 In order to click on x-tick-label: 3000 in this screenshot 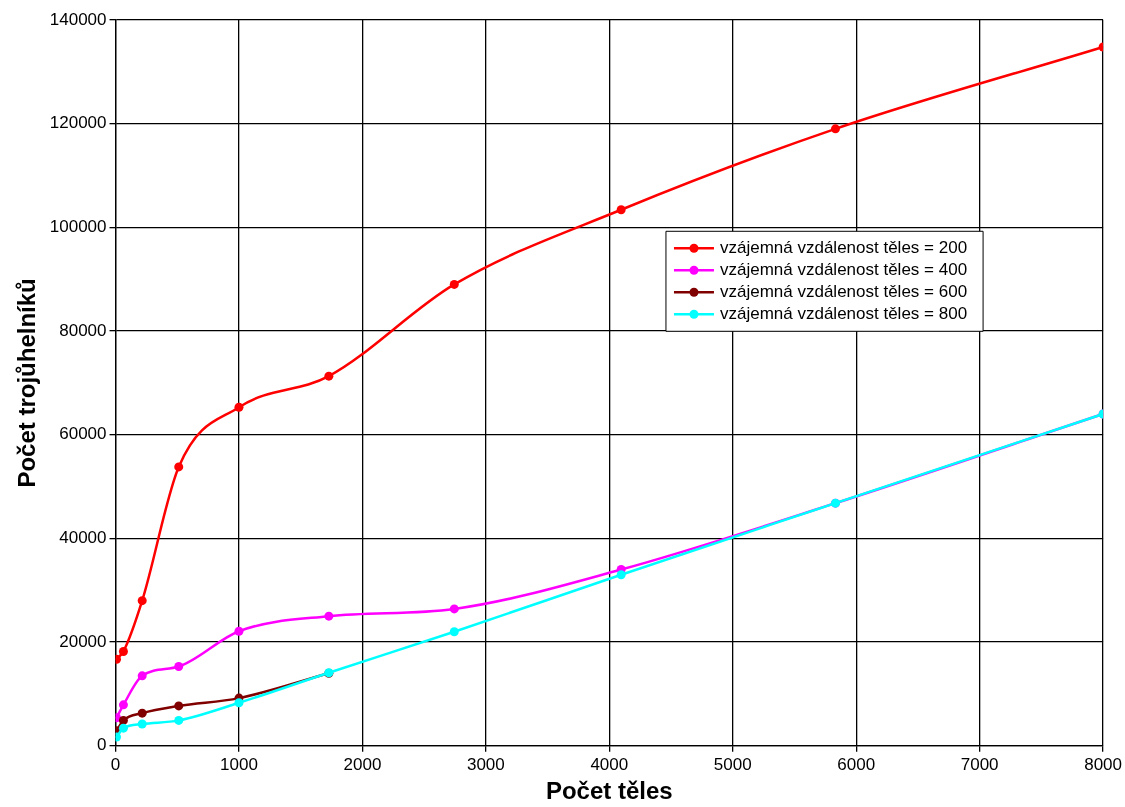, I will do `click(485, 764)`.